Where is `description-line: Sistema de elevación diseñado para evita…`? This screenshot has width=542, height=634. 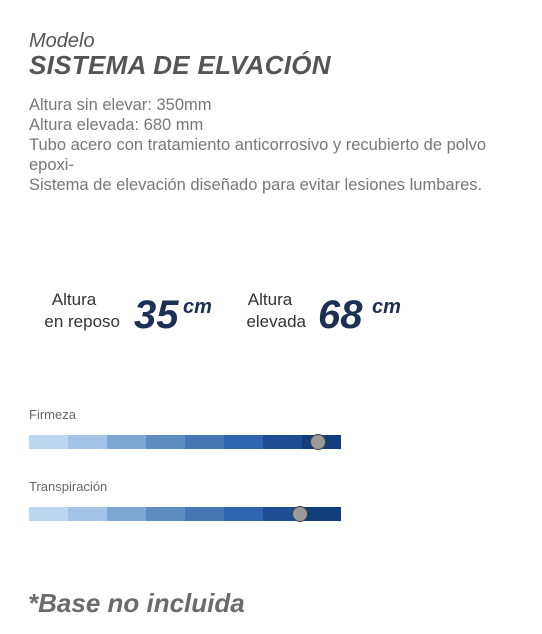 description-line: Sistema de elevación diseñado para evita… is located at coordinates (256, 185).